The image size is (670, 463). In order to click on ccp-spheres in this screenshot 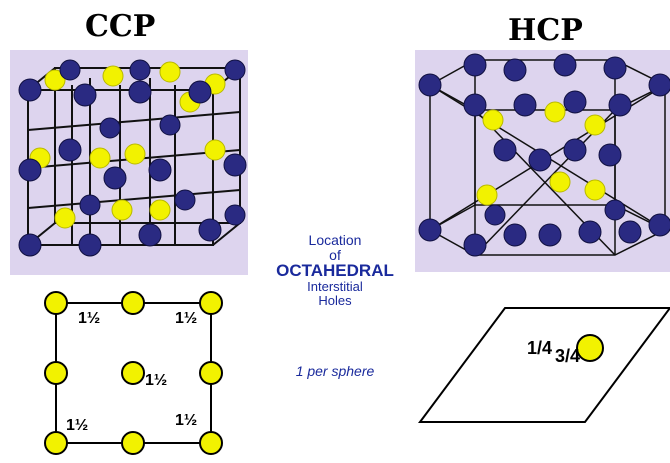, I will do `click(132, 158)`.